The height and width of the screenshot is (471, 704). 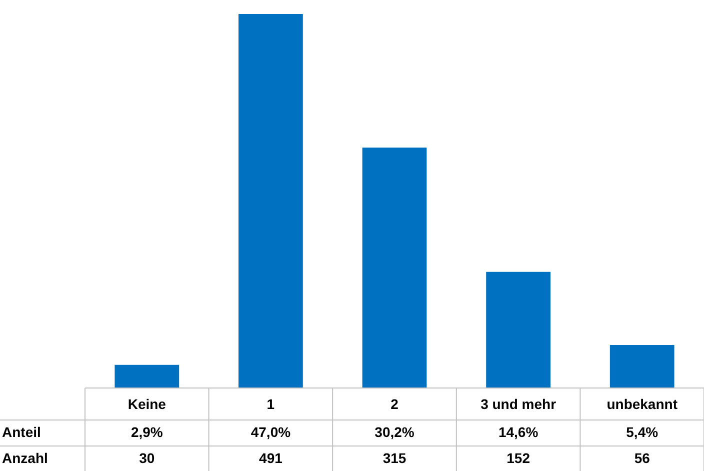 What do you see at coordinates (642, 458) in the screenshot?
I see `text: 56` at bounding box center [642, 458].